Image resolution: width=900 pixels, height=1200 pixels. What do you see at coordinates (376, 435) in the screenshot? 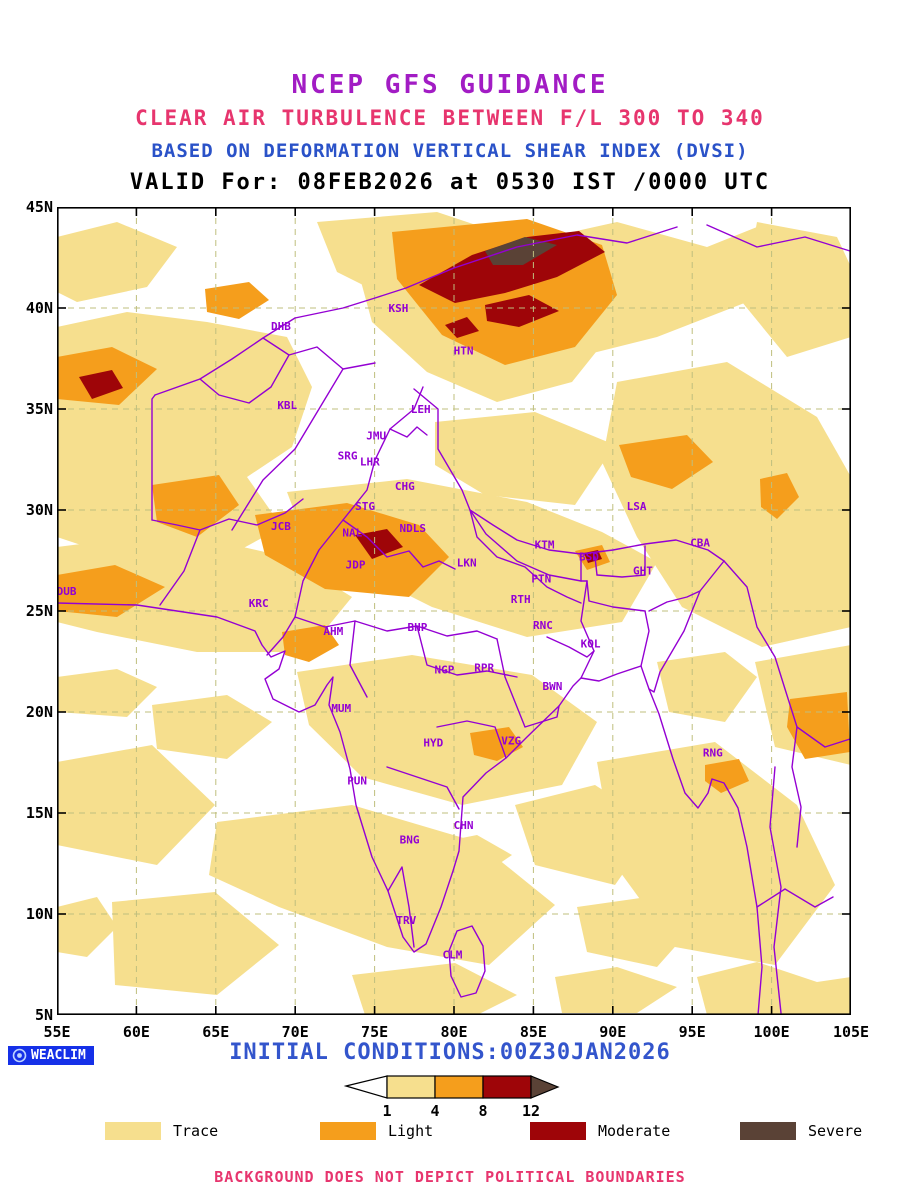
I see `city-label: JMU` at bounding box center [376, 435].